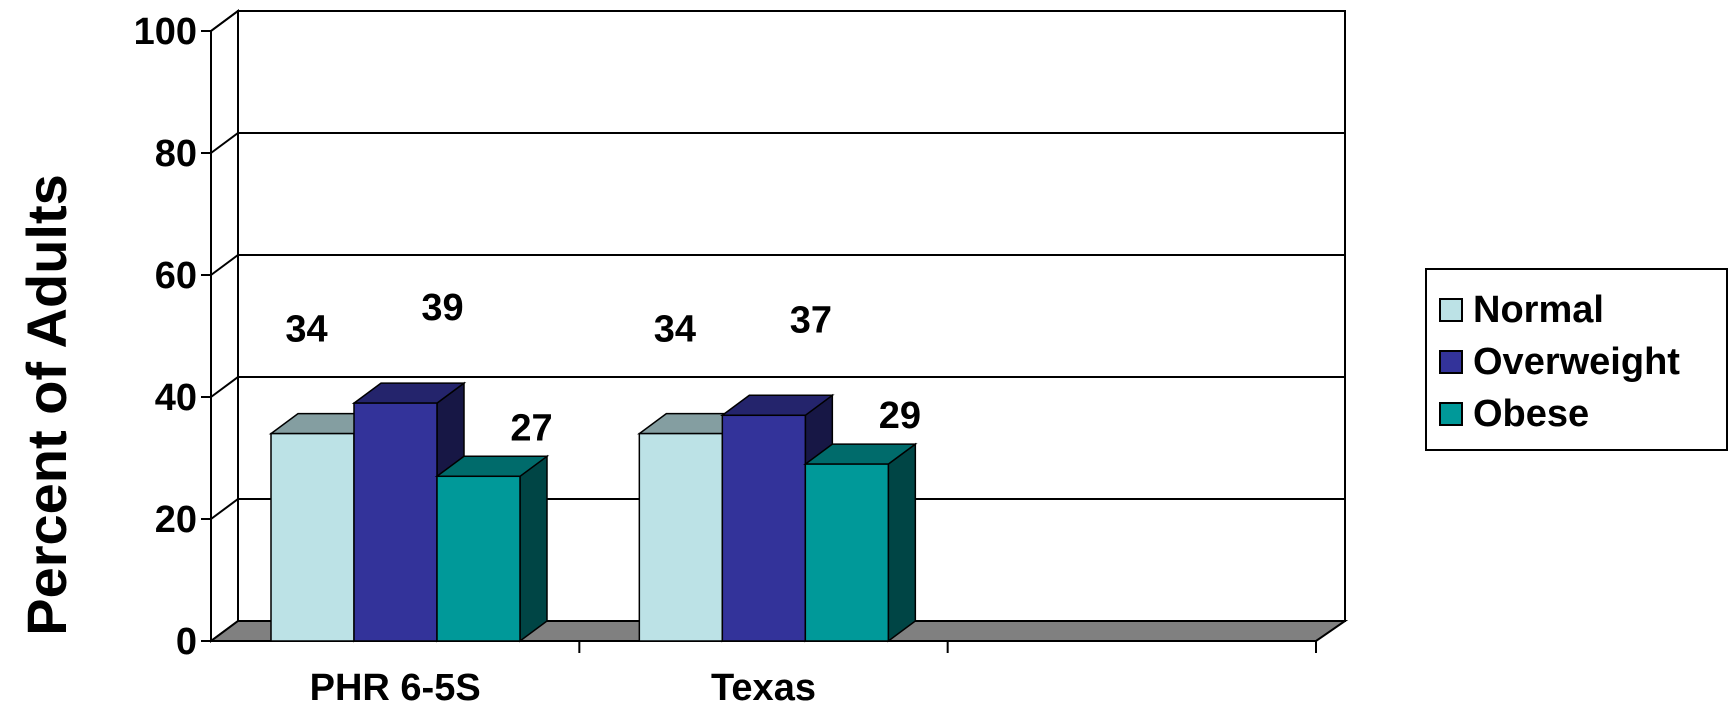 The height and width of the screenshot is (710, 1731). I want to click on x-category-label: PHR 6-5S, so click(395, 688).